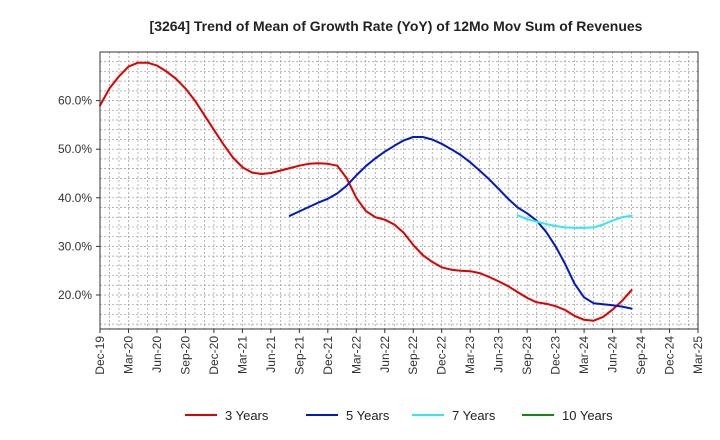  Describe the element at coordinates (247, 415) in the screenshot. I see `legend-label-3-years: 3 Years` at that location.